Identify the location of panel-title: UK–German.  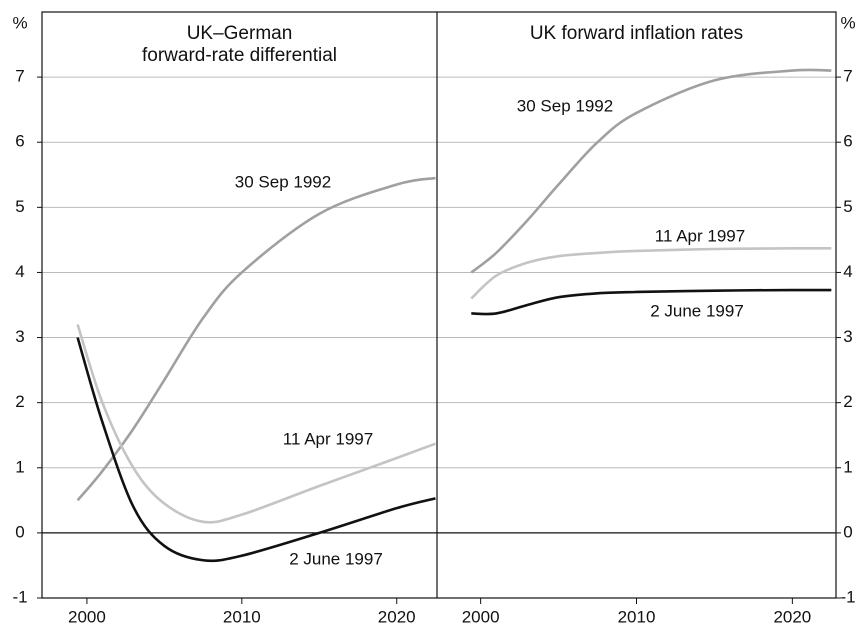
(240, 33).